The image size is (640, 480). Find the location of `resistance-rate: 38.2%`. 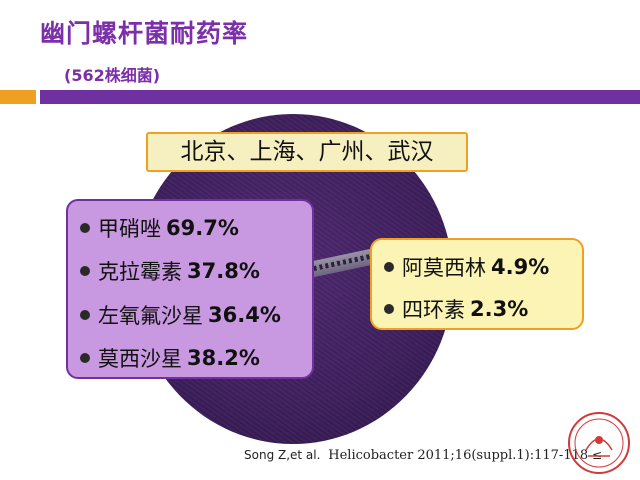

resistance-rate: 38.2% is located at coordinates (223, 358).